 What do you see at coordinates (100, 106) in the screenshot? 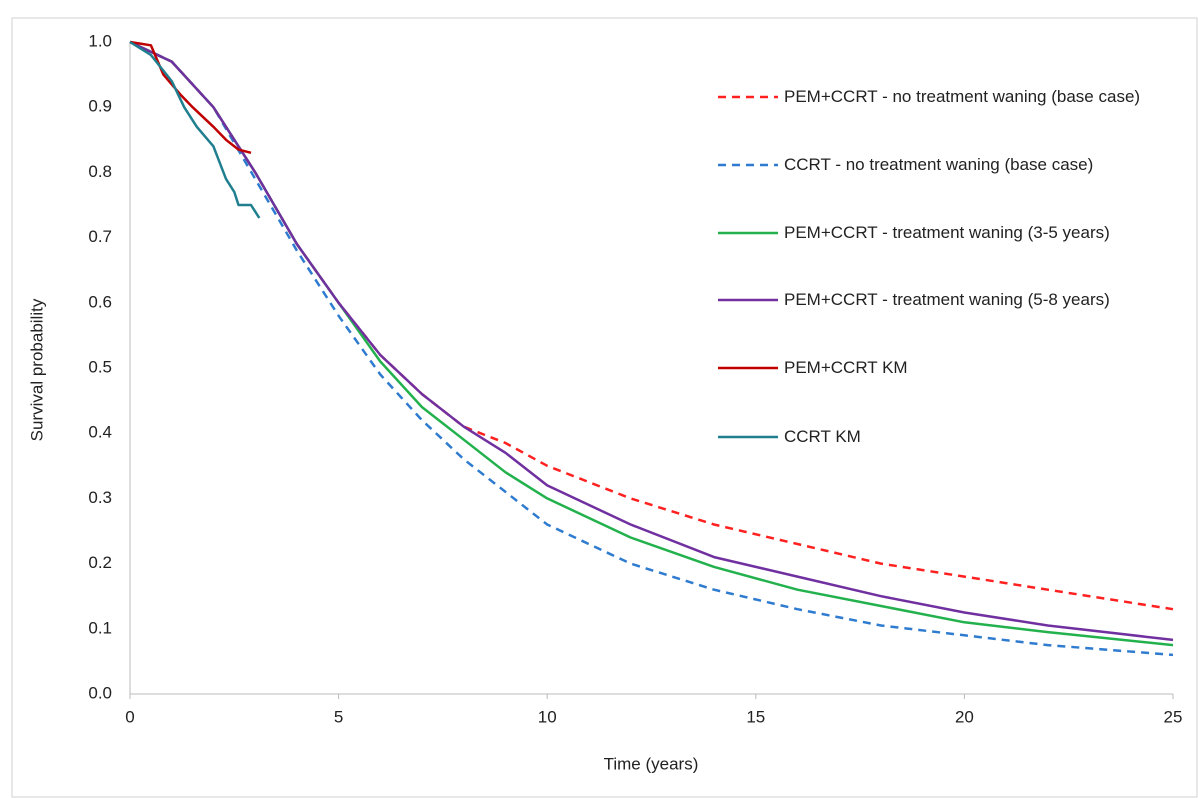
I see `y-tick-label: 0.9` at bounding box center [100, 106].